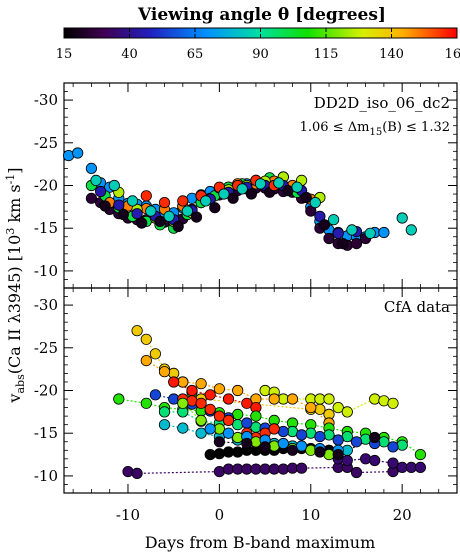 This screenshot has width=460, height=560. I want to click on bottom-panel-title: CfA data, so click(417, 307).